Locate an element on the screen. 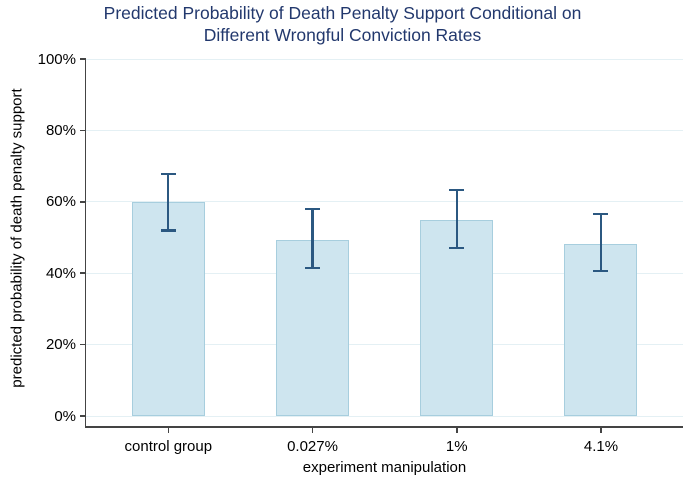 The image size is (685, 483). x-axis-line is located at coordinates (383, 426).